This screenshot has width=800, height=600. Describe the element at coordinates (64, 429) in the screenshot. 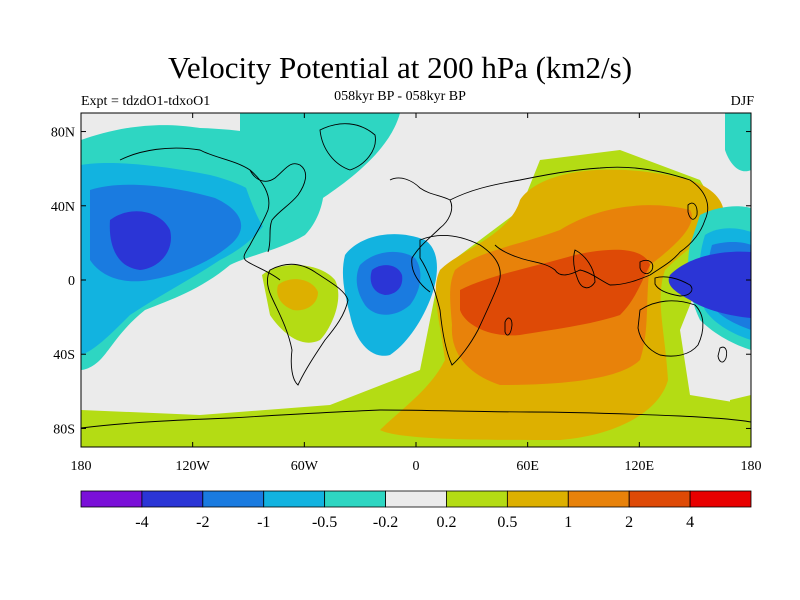

I see `y-tick-label: 80S` at that location.